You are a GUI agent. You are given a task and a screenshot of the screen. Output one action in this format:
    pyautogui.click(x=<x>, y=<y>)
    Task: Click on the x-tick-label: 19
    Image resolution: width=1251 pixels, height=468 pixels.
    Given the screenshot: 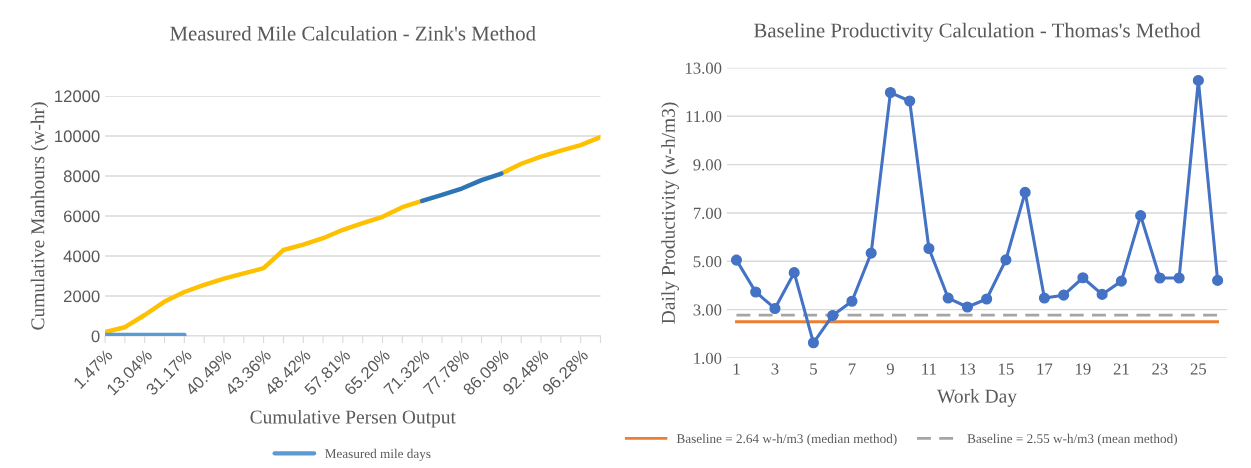 What is the action you would take?
    pyautogui.click(x=1083, y=369)
    